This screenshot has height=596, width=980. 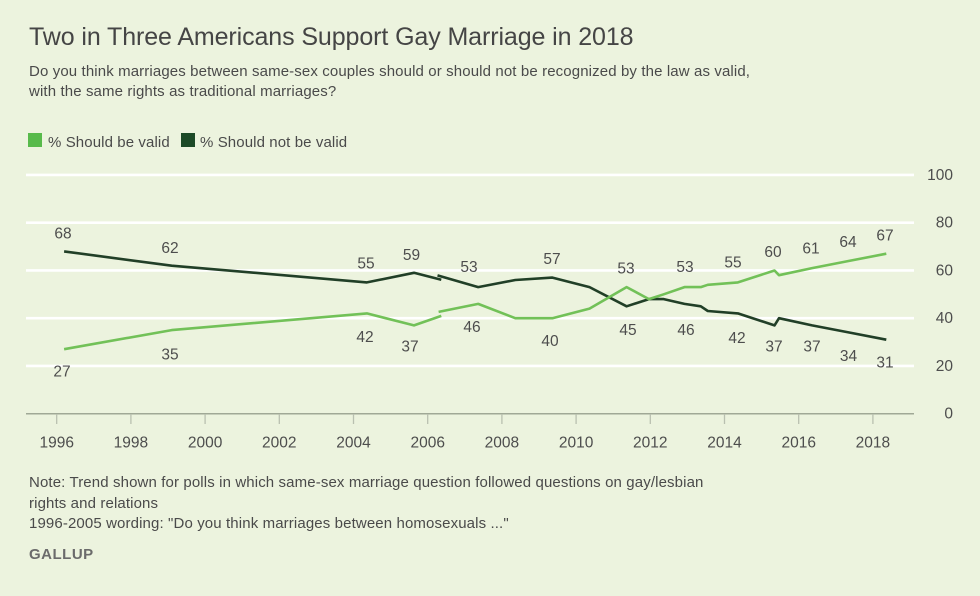 I want to click on svg-text: 2016, so click(x=798, y=443).